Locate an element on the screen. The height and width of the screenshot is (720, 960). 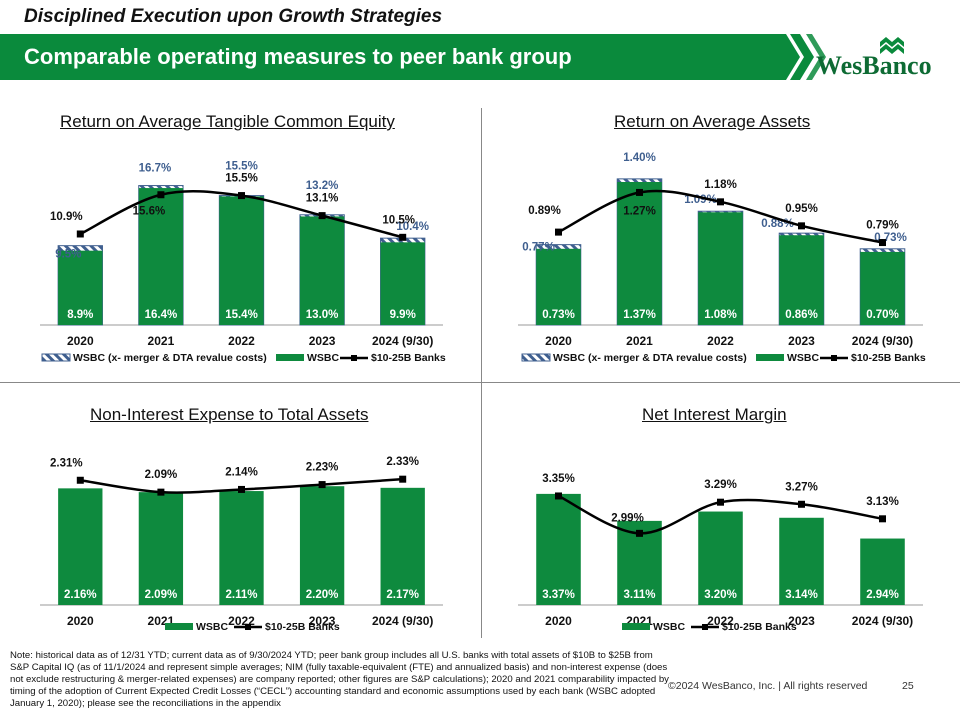
peer-label: 2.14% is located at coordinates (241, 472).